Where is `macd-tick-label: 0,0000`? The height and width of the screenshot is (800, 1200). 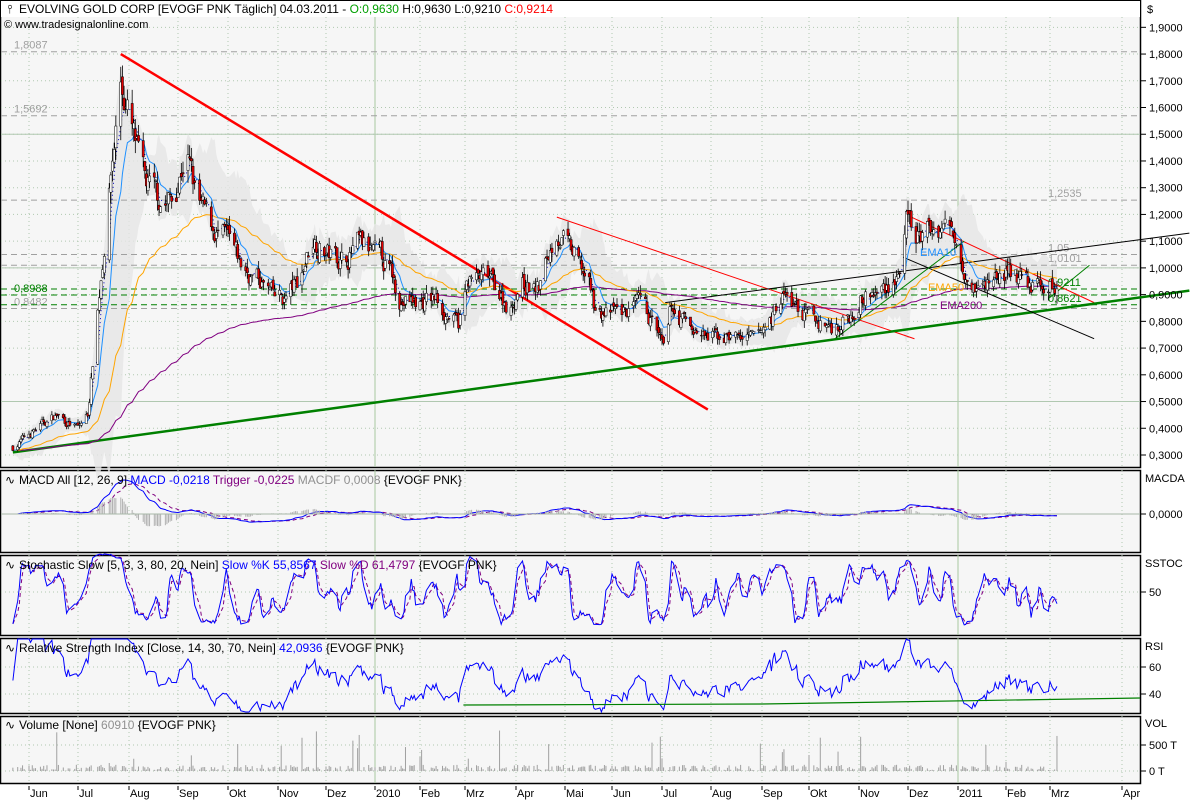
macd-tick-label: 0,0000 is located at coordinates (1166, 515).